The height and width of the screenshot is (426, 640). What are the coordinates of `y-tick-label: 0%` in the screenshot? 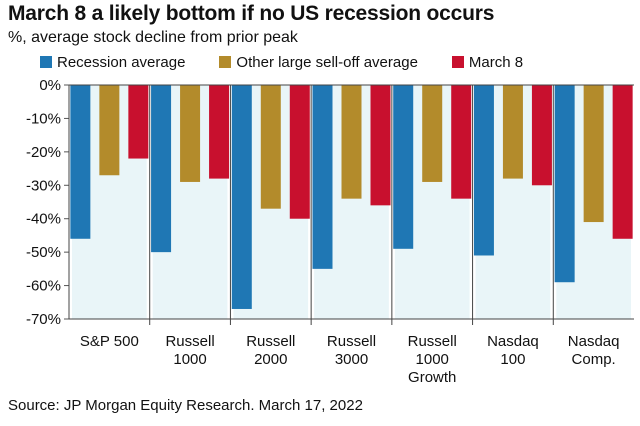 It's located at (50, 85).